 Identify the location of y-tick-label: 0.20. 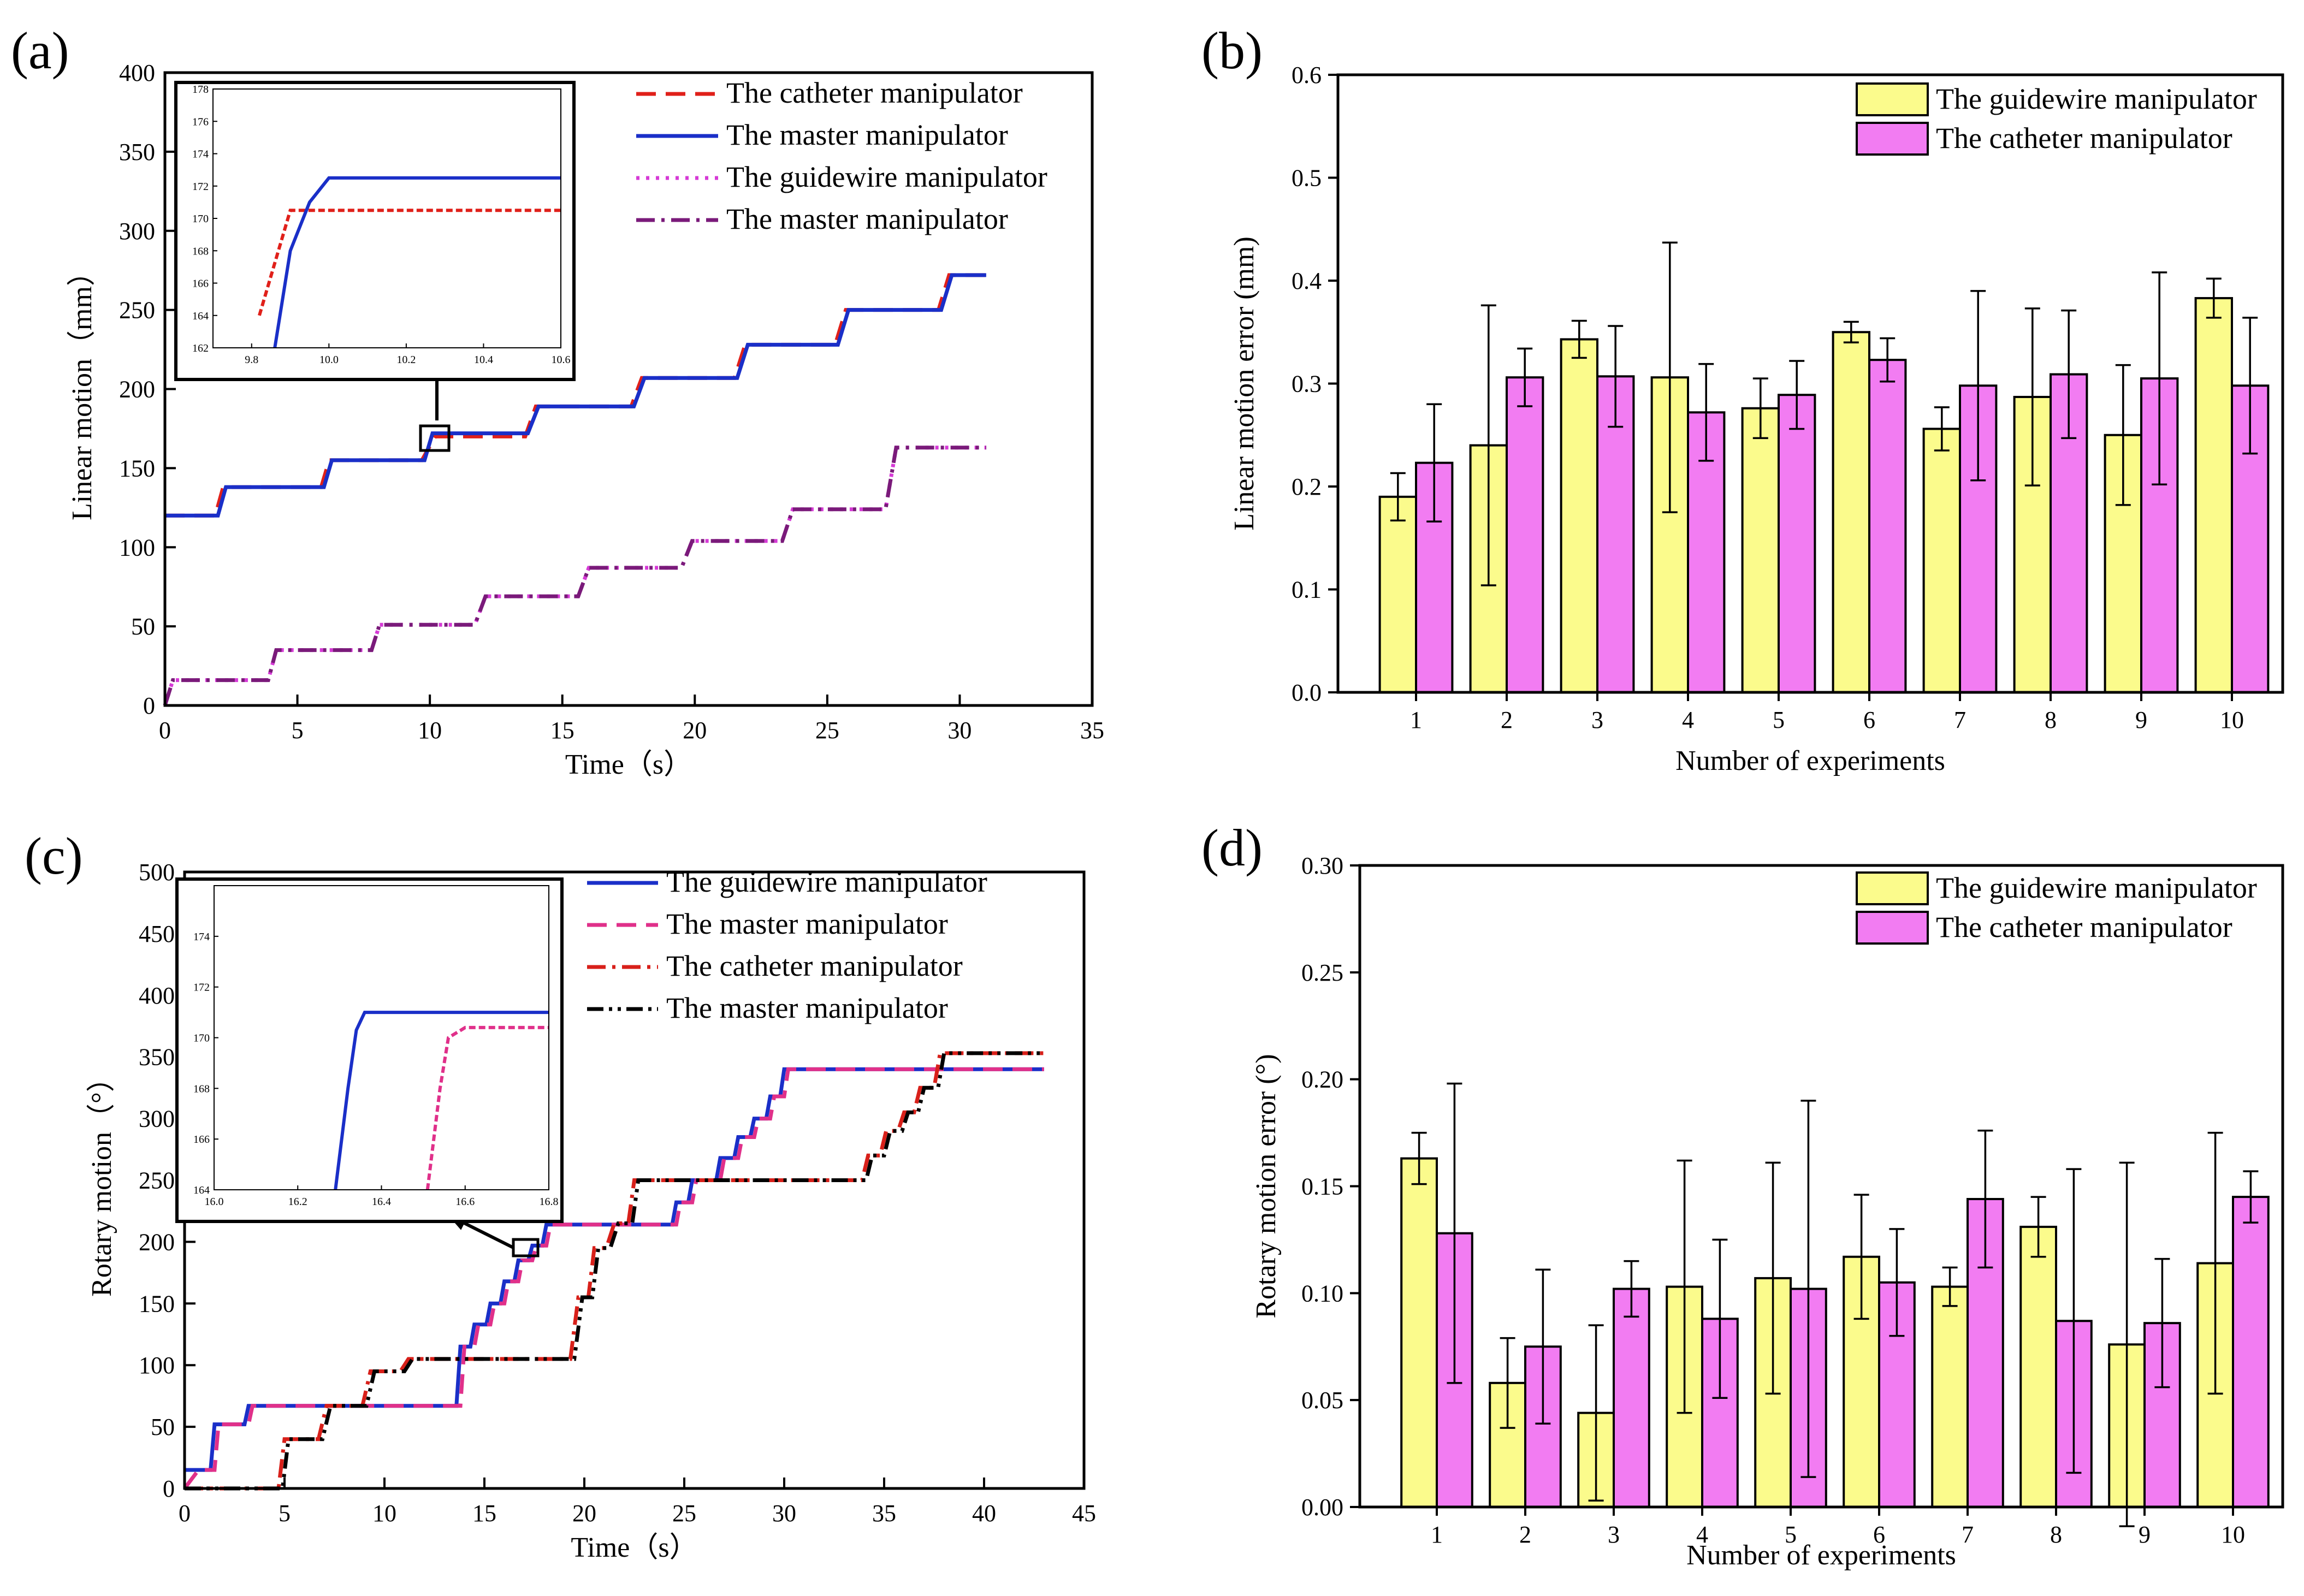
(1322, 1079).